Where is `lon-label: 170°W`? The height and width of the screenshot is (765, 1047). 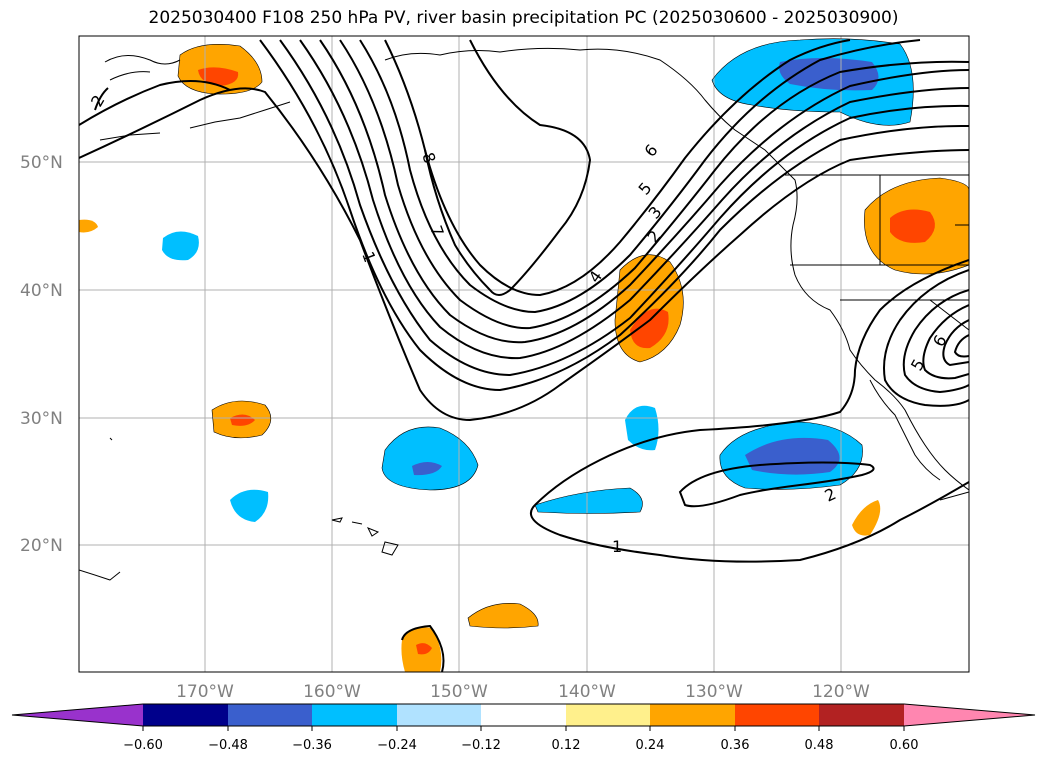
lon-label: 170°W is located at coordinates (205, 692).